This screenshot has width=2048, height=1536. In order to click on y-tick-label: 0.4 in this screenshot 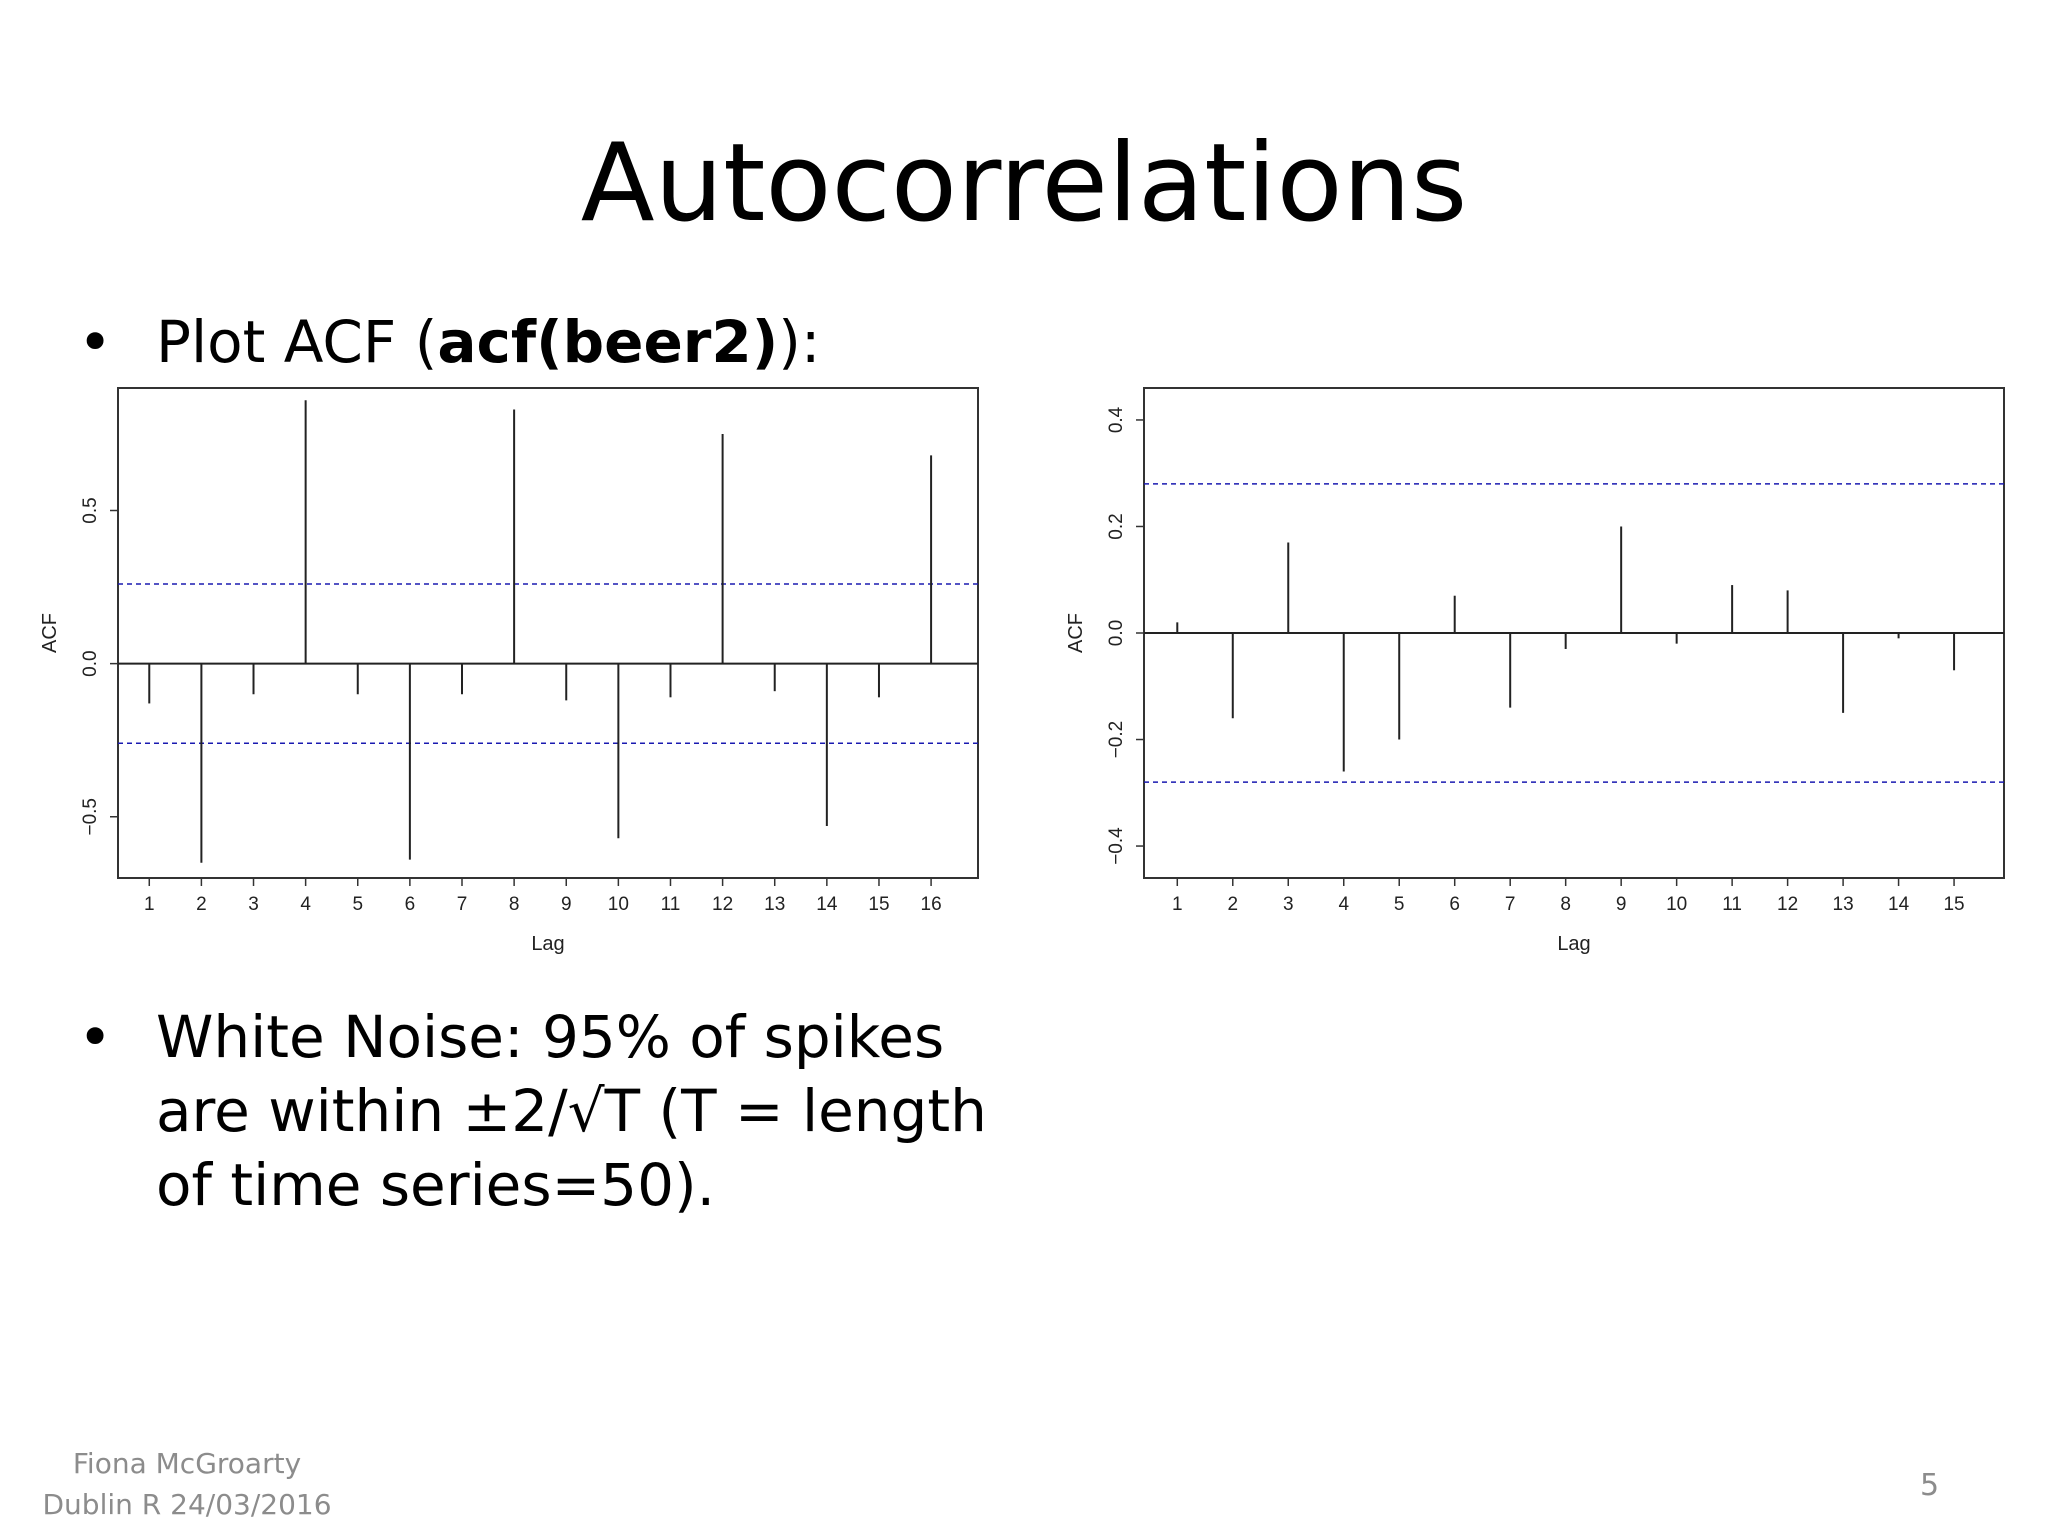, I will do `click(1116, 419)`.